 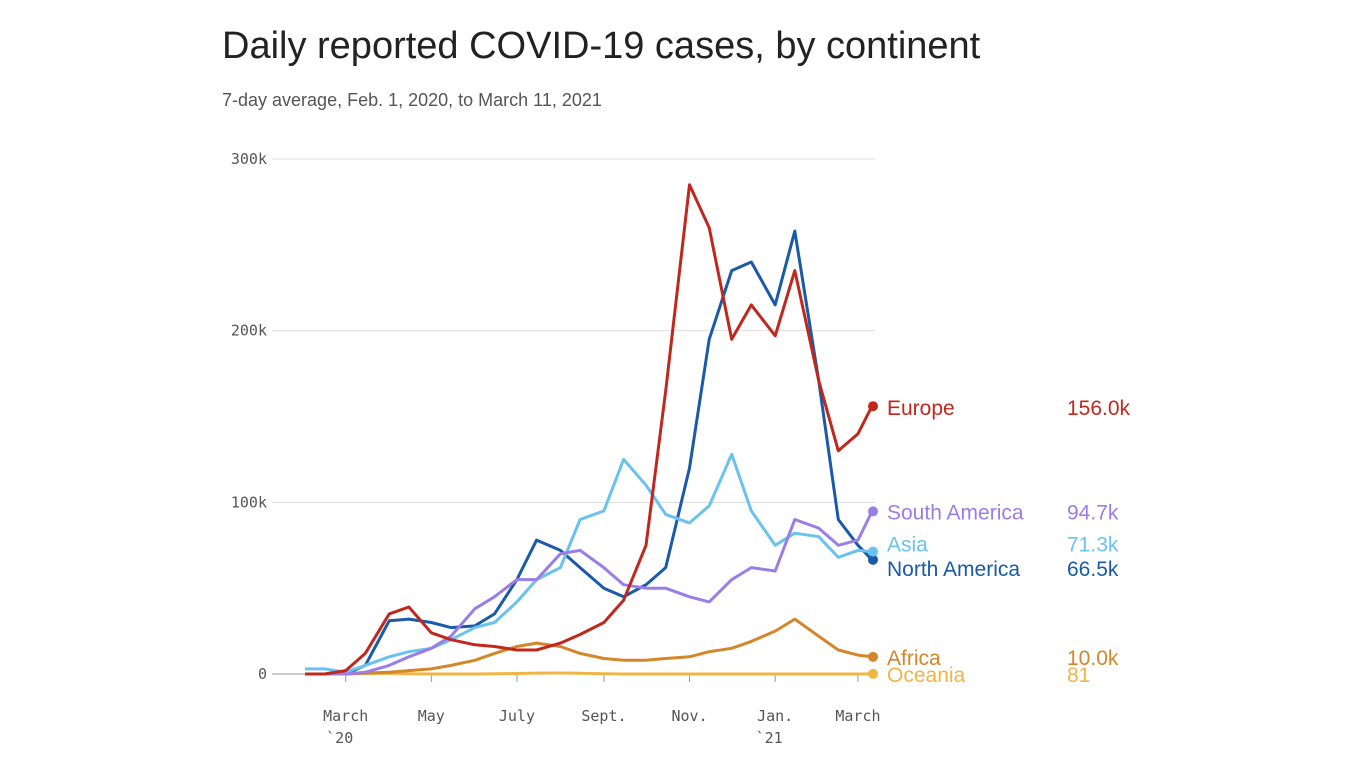 What do you see at coordinates (1093, 658) in the screenshot?
I see `end-value-label: 10.0k` at bounding box center [1093, 658].